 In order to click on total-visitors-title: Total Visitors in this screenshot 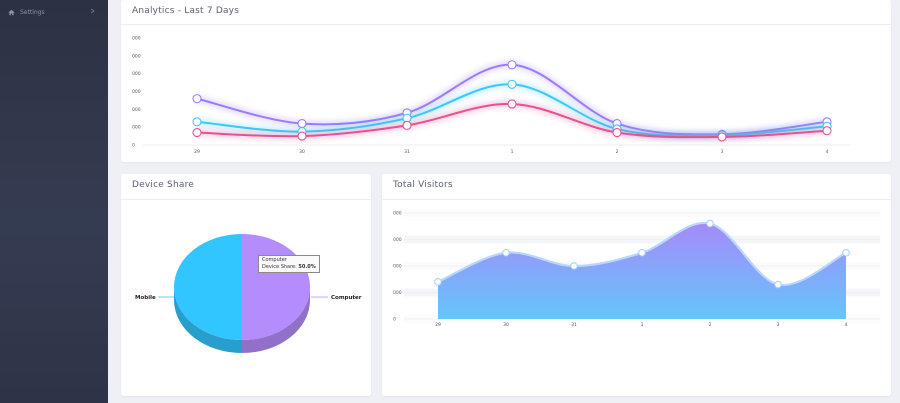, I will do `click(423, 185)`.